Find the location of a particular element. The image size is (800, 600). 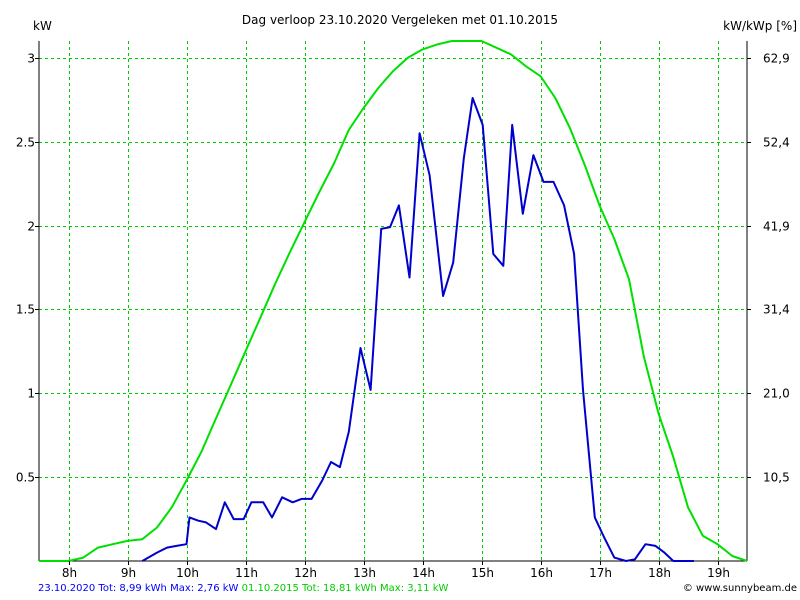

y-tick-label-left: 1.5 is located at coordinates (25, 310).